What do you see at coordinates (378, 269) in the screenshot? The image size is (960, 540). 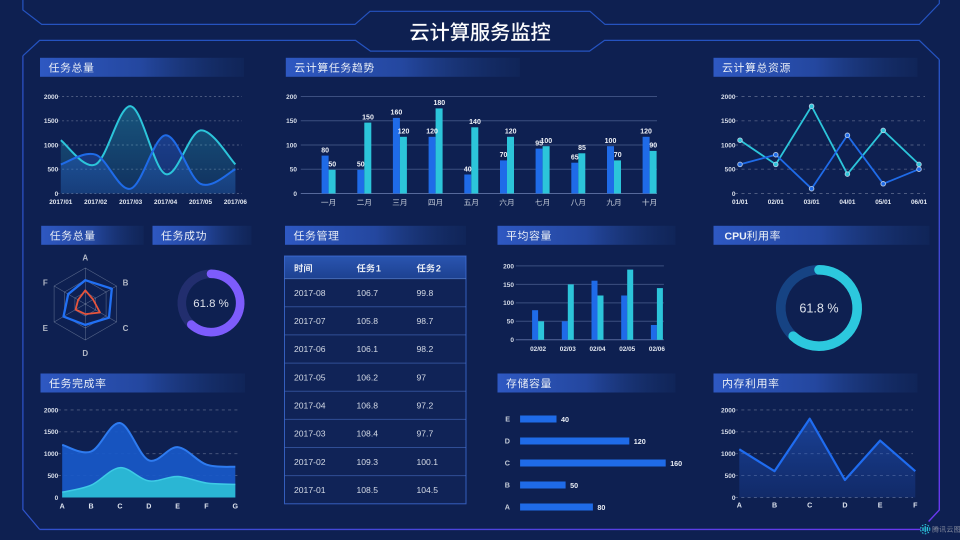 I see `svg-text: 1` at bounding box center [378, 269].